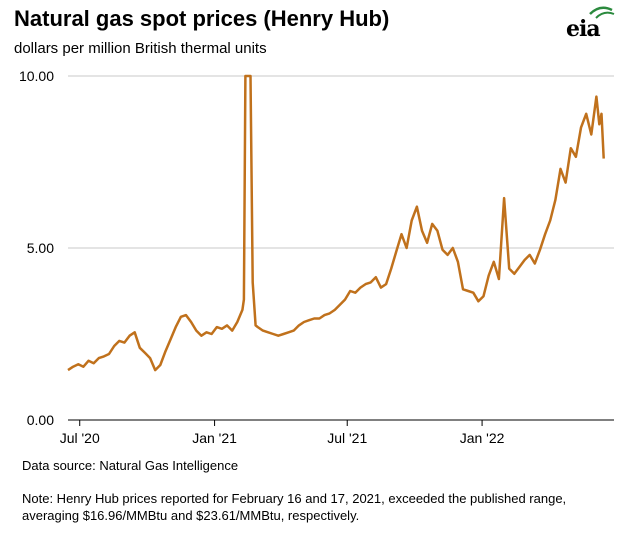 This screenshot has width=626, height=553. Describe the element at coordinates (36, 76) in the screenshot. I see `y-tick-label: 10.00` at that location.